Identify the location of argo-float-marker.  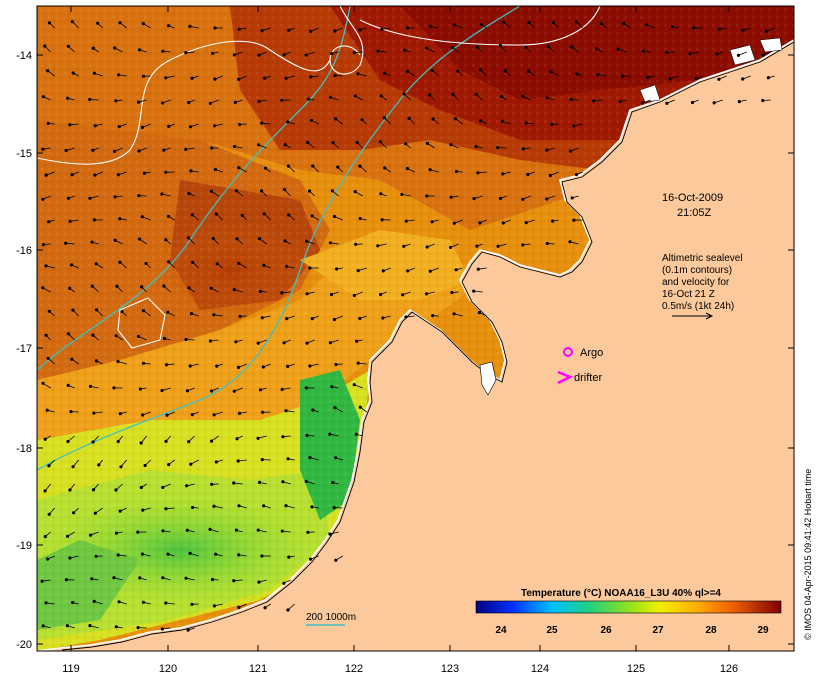
(568, 352).